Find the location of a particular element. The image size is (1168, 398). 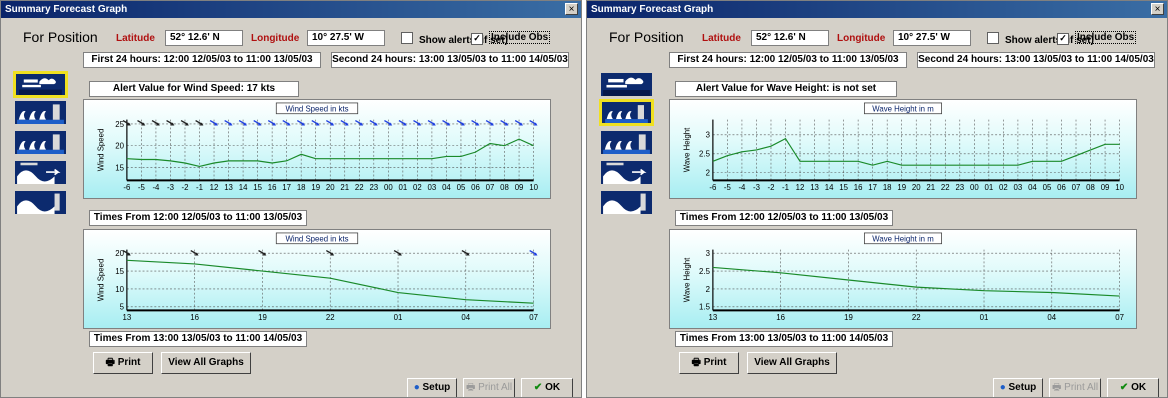

y-tick-label: 5 is located at coordinates (122, 307).